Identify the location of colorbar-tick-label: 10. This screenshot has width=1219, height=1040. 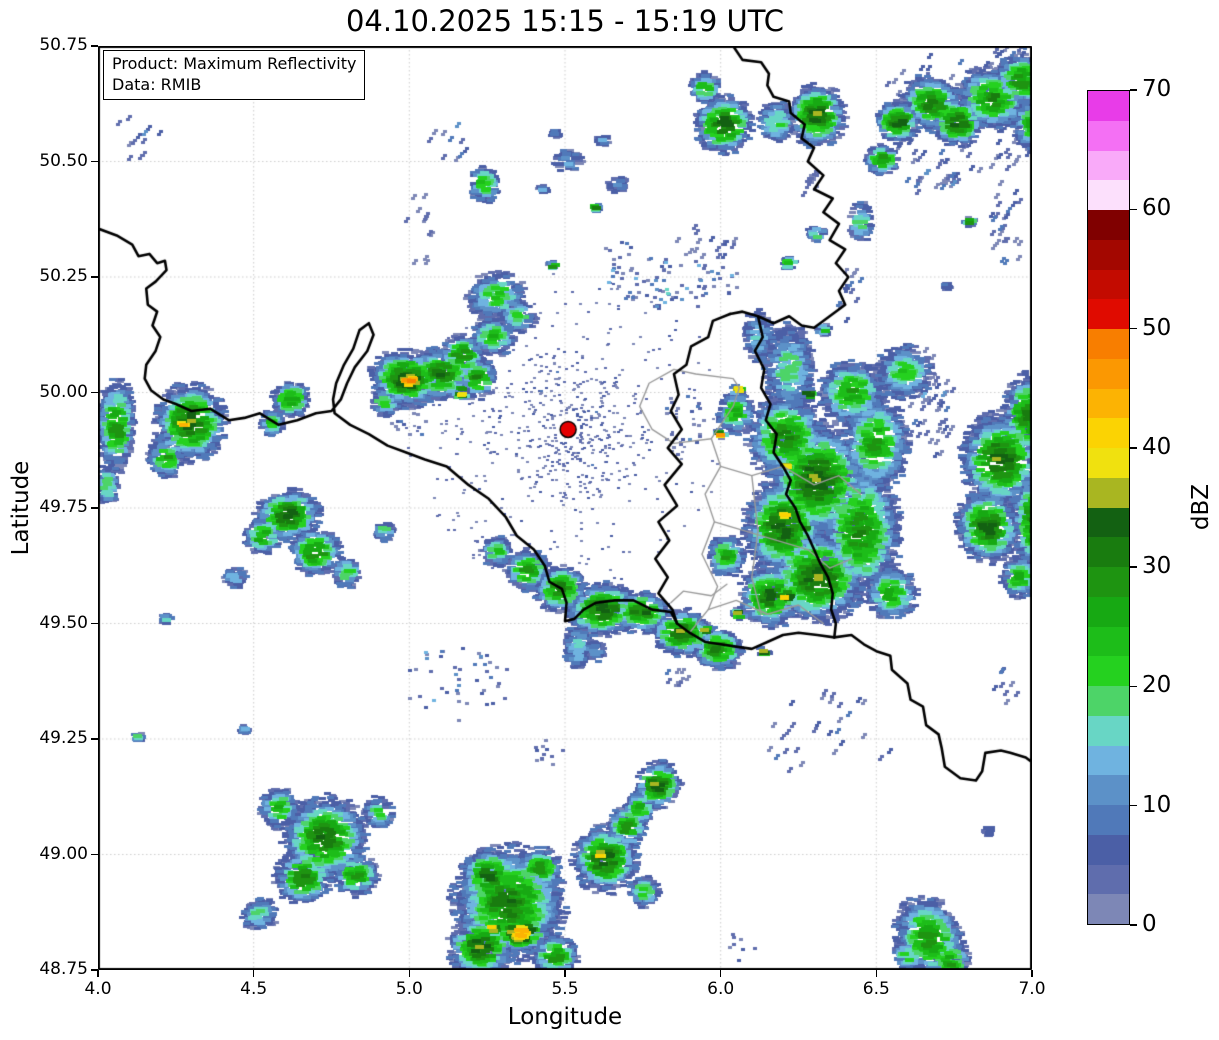
(1157, 804).